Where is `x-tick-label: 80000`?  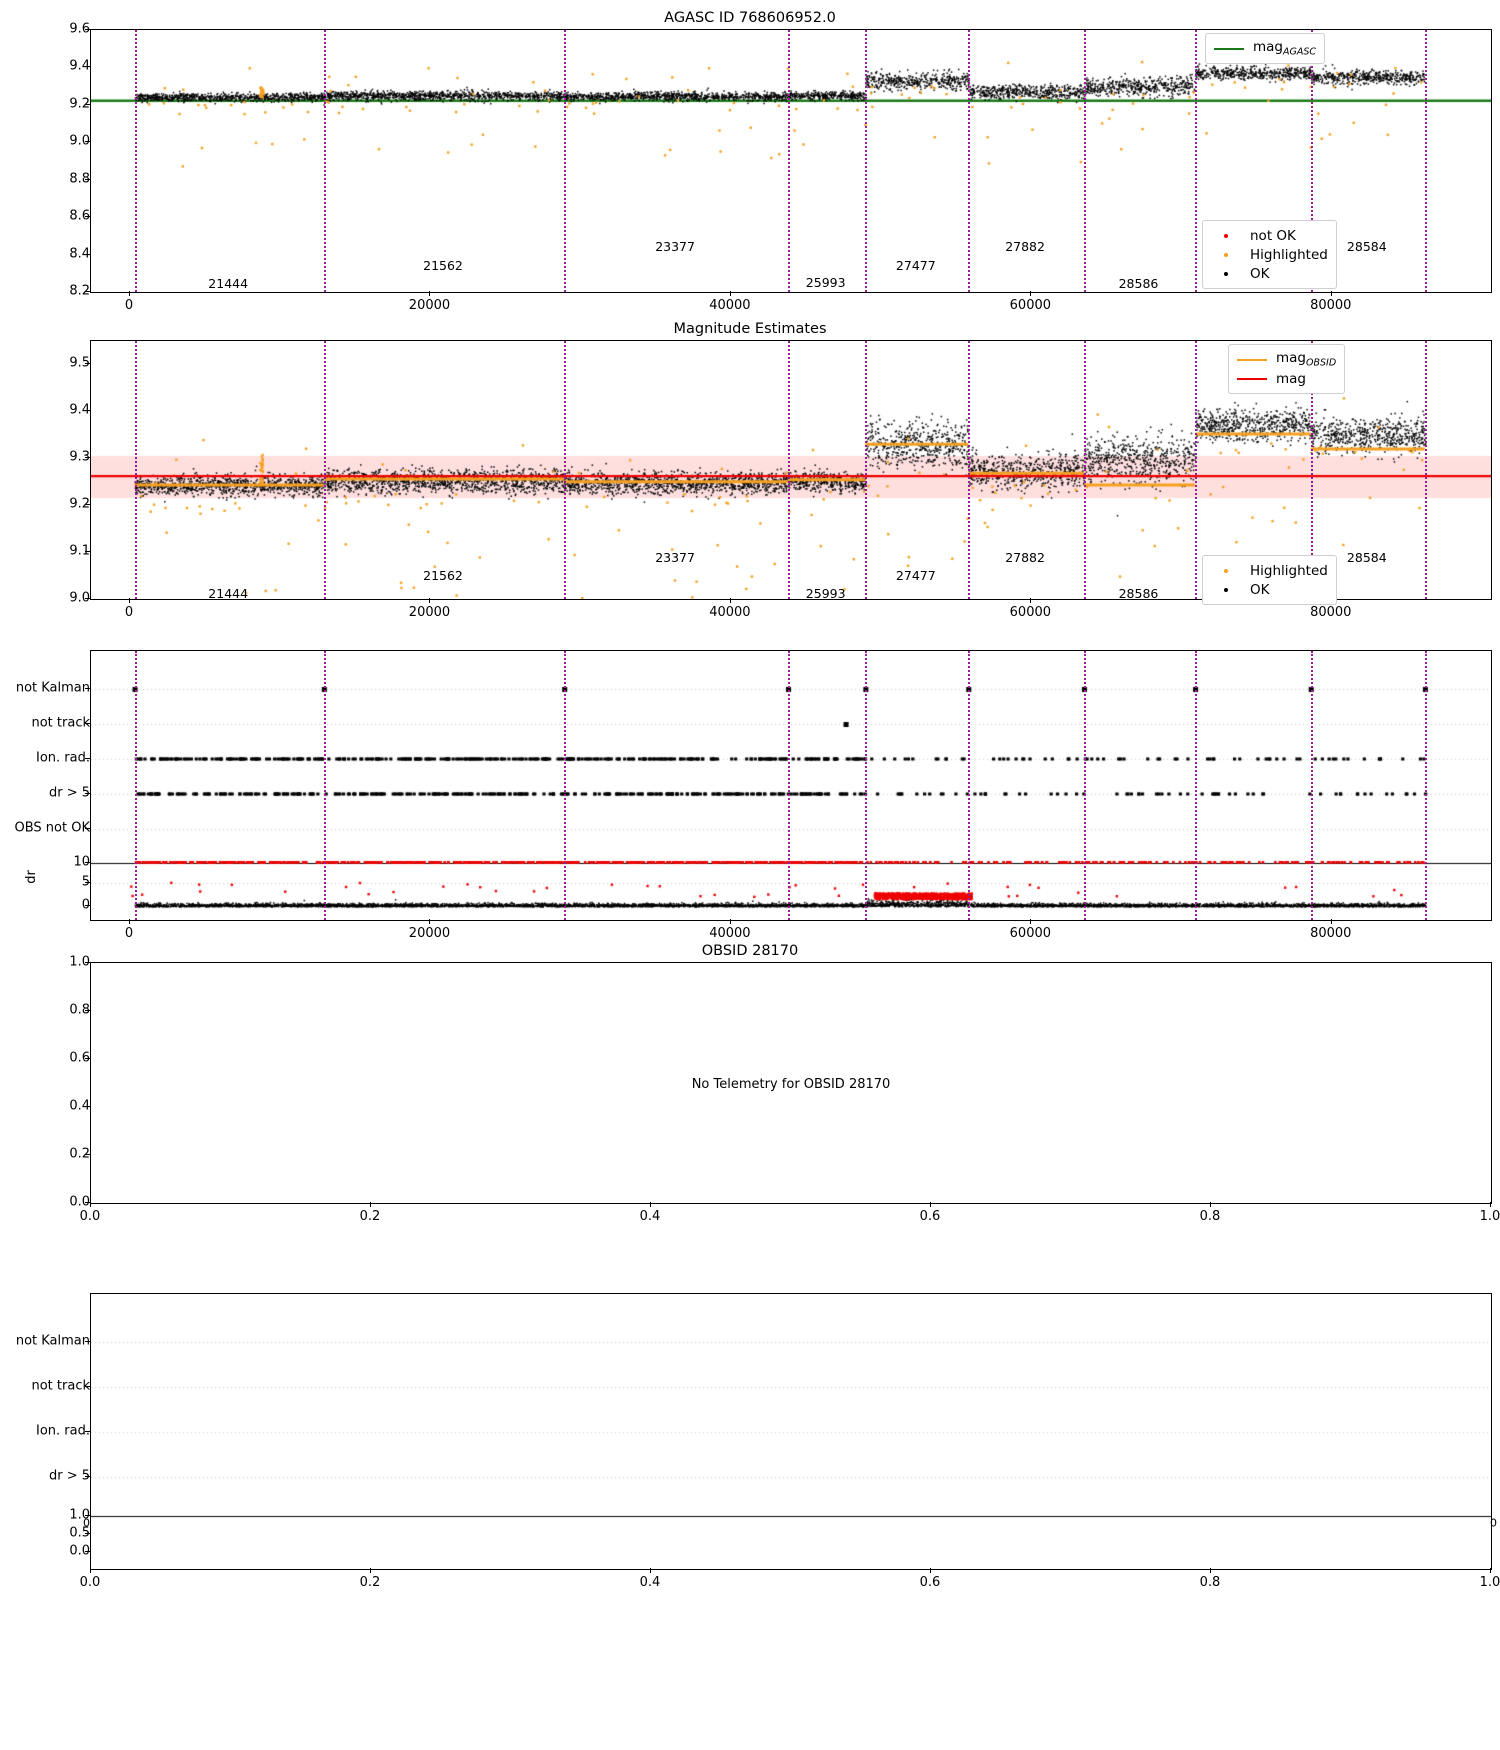 x-tick-label: 80000 is located at coordinates (1331, 305).